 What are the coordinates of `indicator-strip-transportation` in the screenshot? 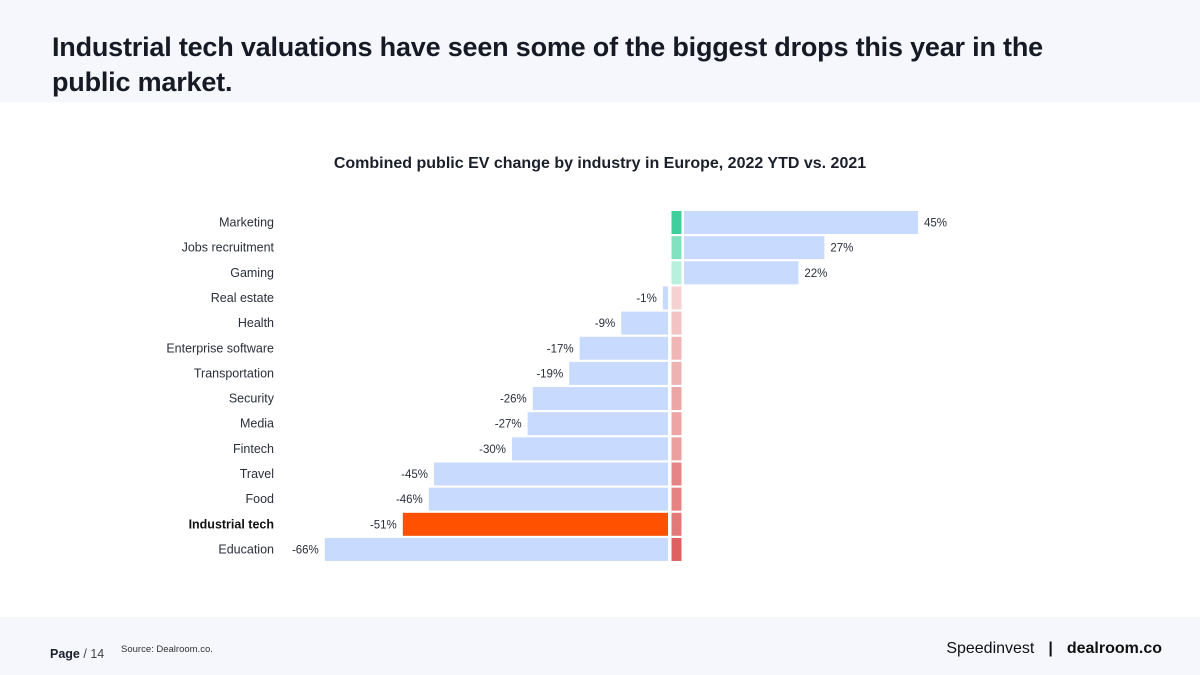 It's located at (676, 373).